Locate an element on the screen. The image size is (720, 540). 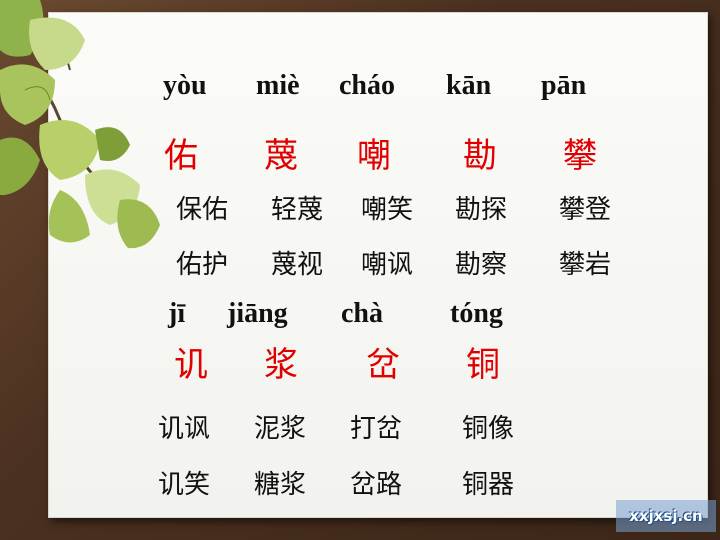
pinyin-chao: cháo is located at coordinates (367, 85).